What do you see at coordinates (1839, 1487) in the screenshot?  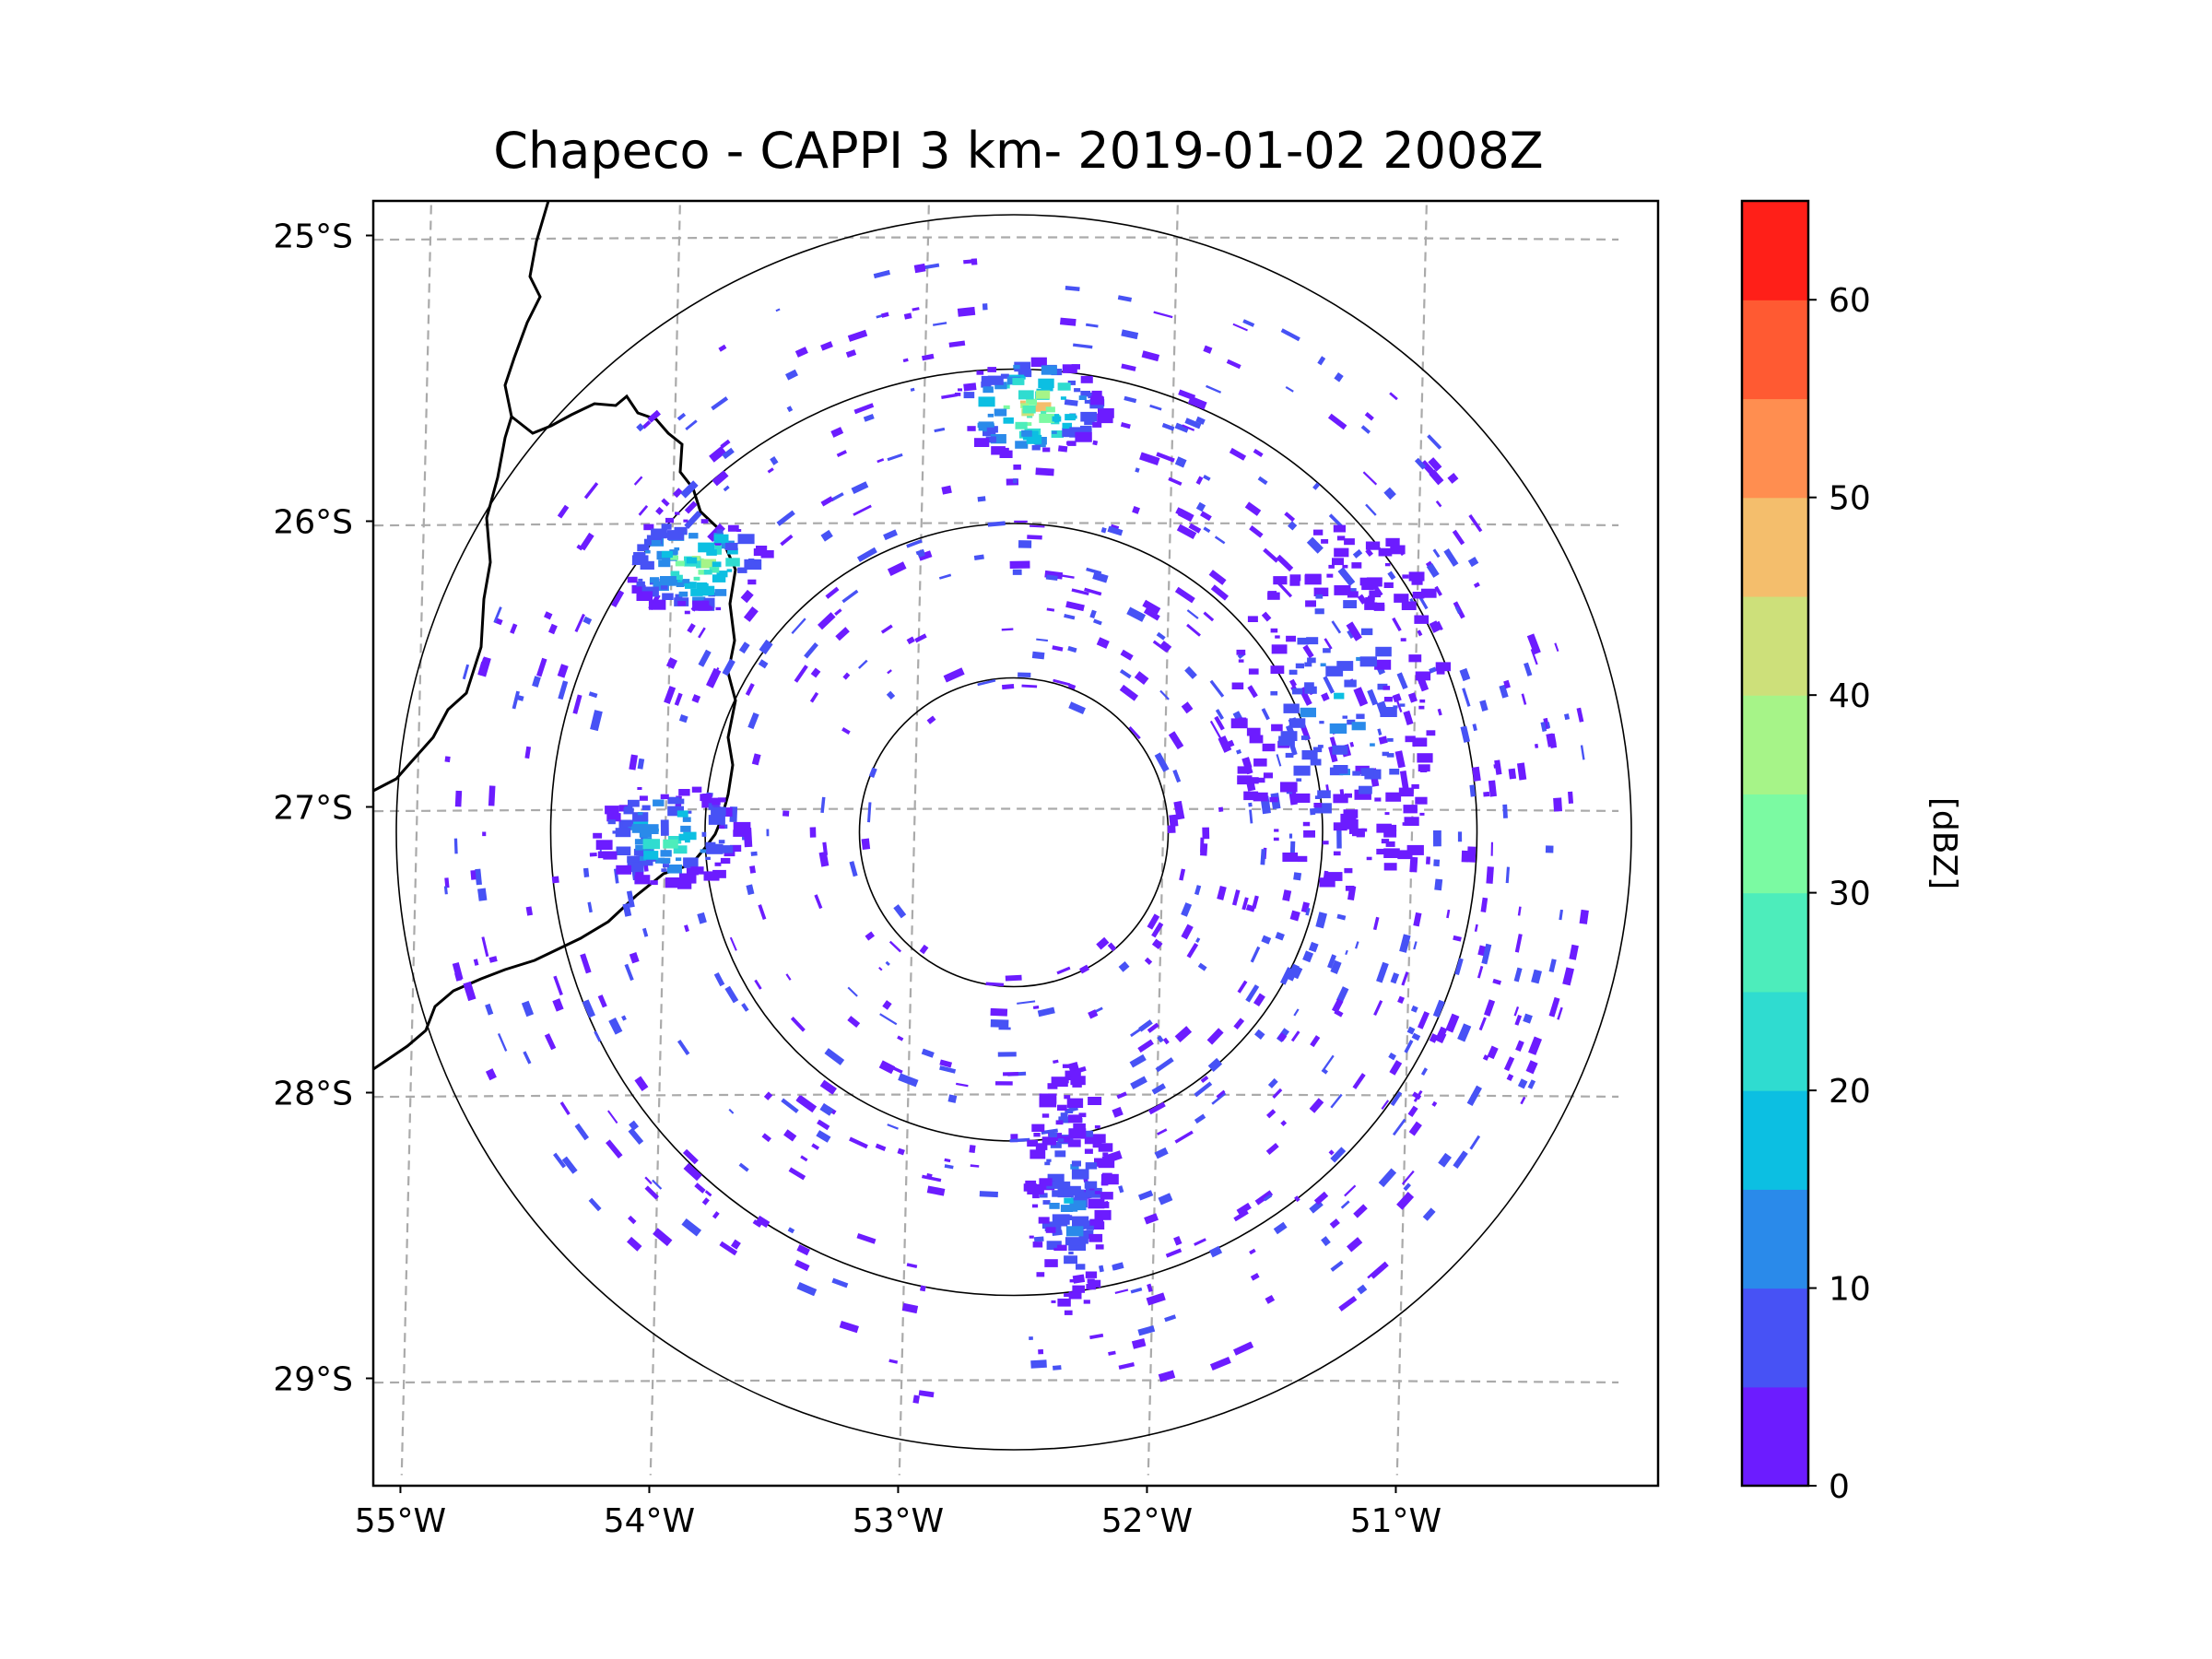 I see `colorbar-tick-label: 0` at bounding box center [1839, 1487].